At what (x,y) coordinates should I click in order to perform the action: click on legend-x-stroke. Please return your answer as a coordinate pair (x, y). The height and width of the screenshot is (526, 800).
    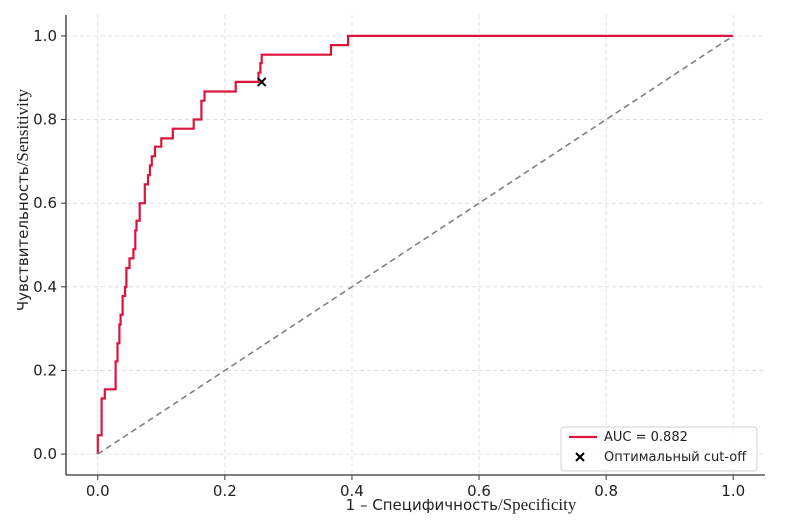
    Looking at the image, I should click on (580, 457).